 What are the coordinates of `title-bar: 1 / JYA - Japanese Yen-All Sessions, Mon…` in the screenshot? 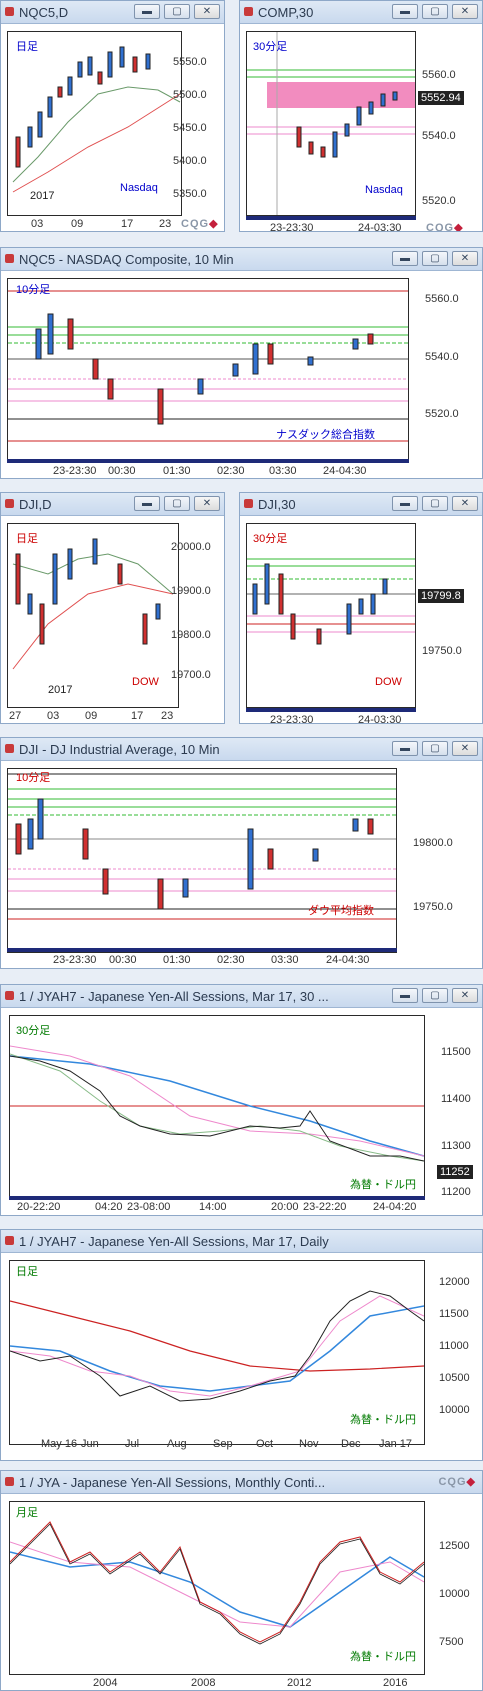 It's located at (241, 1482).